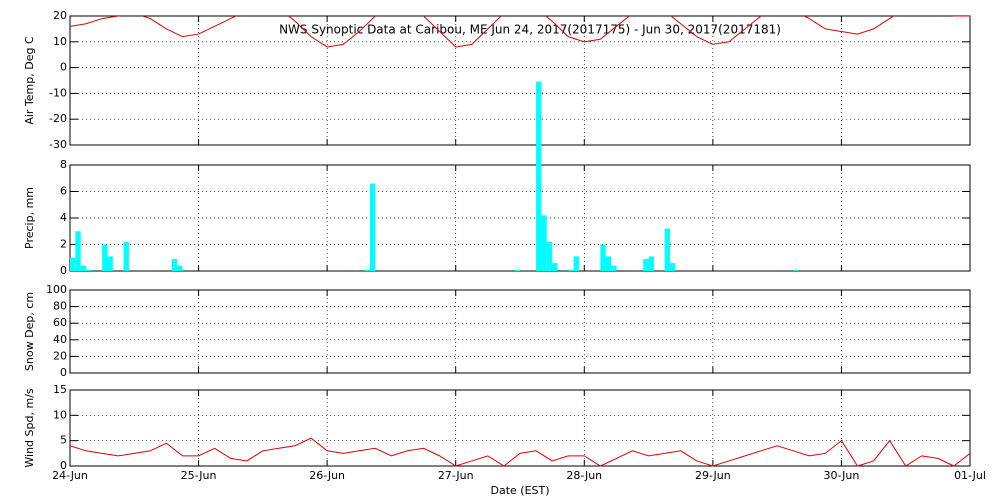 Image resolution: width=1000 pixels, height=500 pixels. I want to click on y-axis-label: Wind Spd, m/s, so click(29, 428).